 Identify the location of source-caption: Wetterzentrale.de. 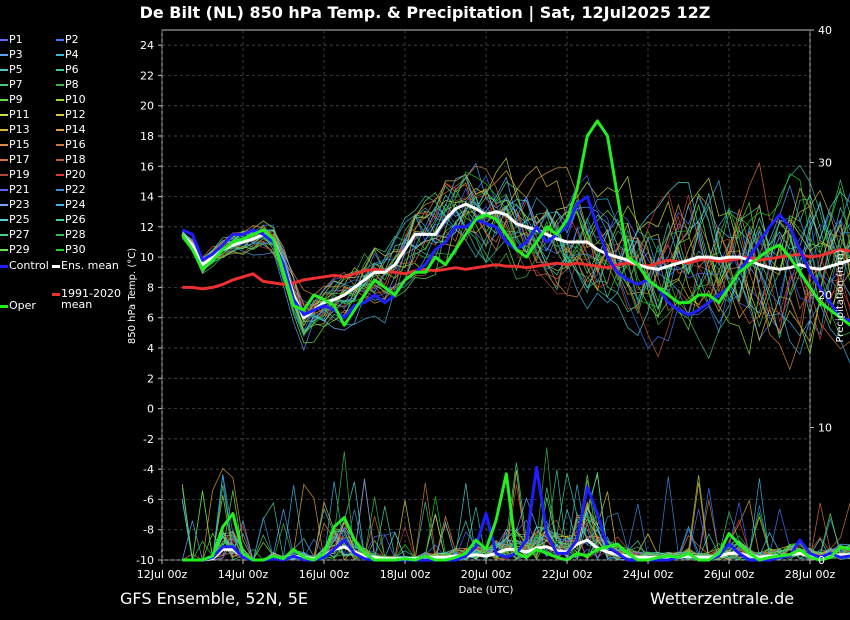
(722, 598).